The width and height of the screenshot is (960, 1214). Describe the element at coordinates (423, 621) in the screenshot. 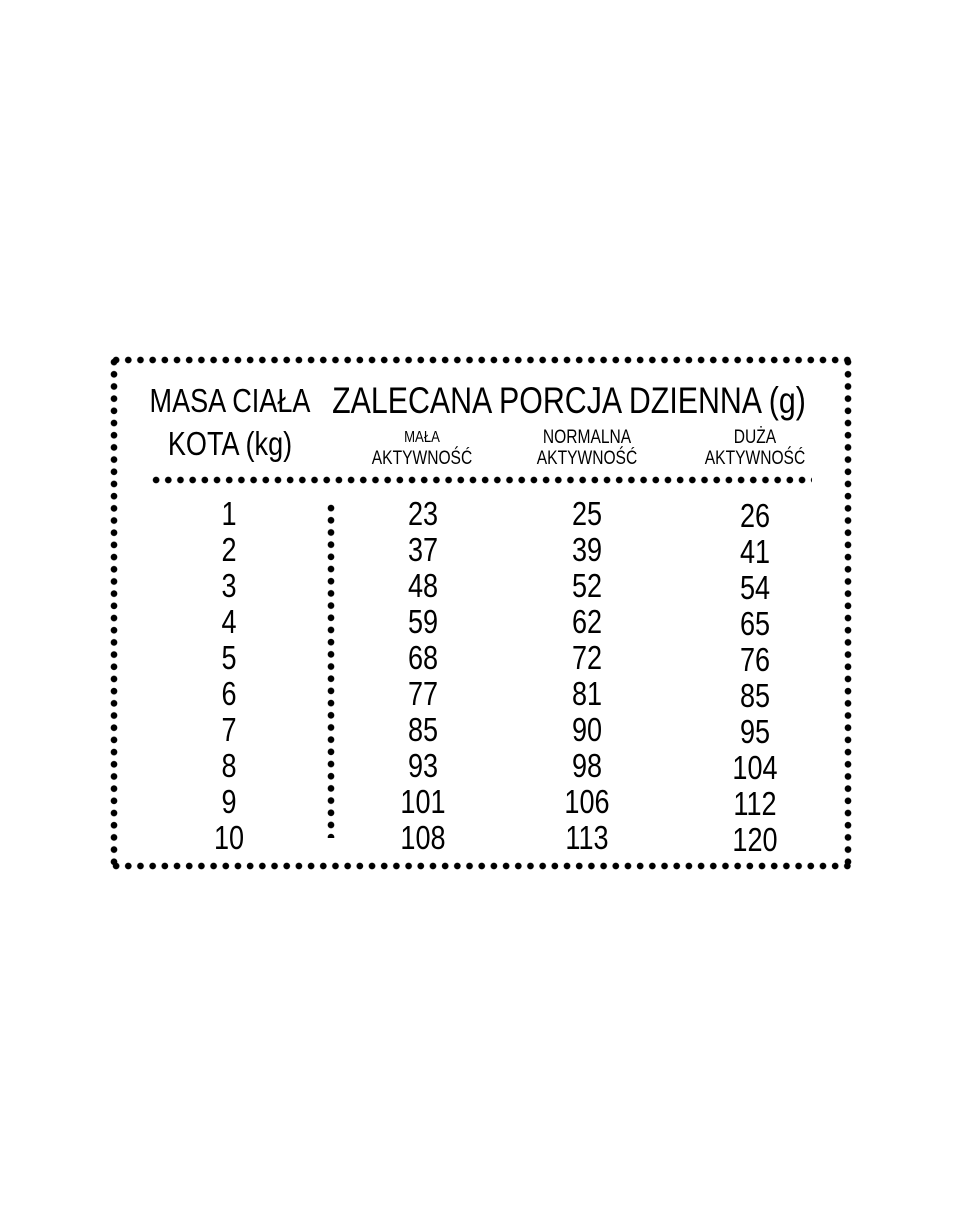

I see `cell-portion: 59` at that location.